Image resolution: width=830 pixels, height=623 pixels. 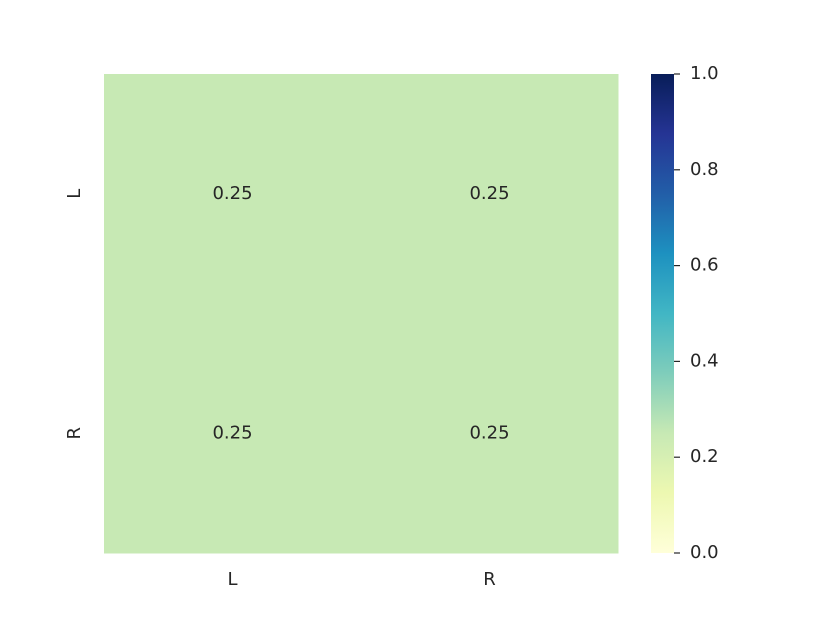 What do you see at coordinates (74, 433) in the screenshot?
I see `y-tick-label: R` at bounding box center [74, 433].